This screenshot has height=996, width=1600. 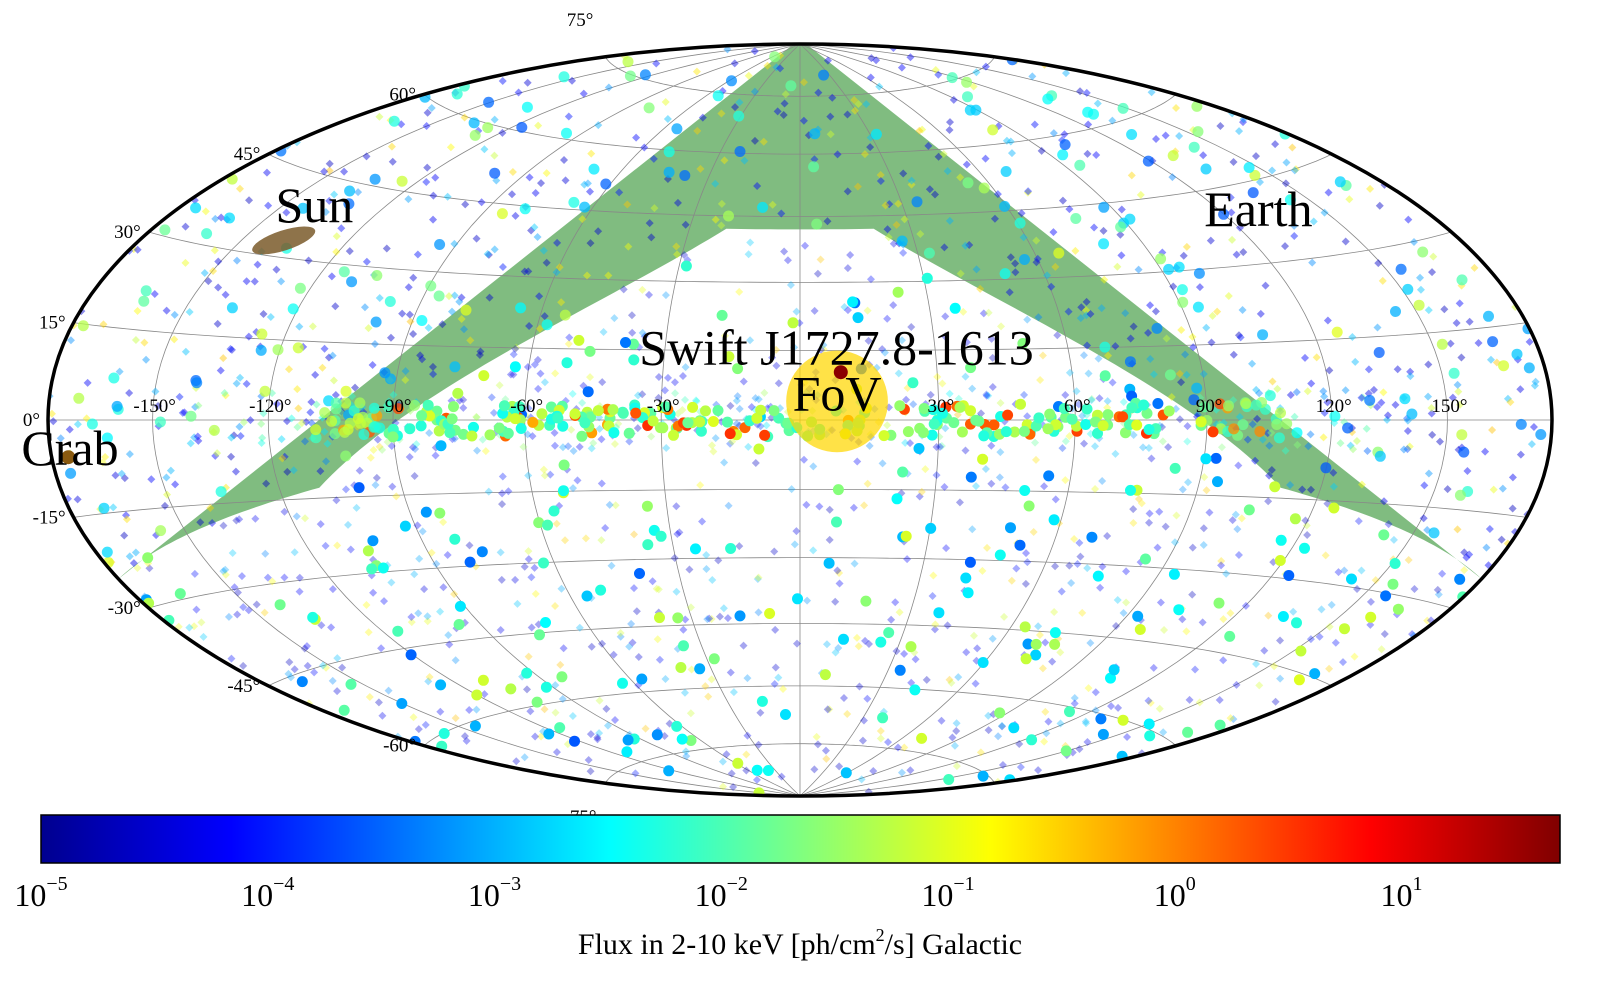 What do you see at coordinates (127, 232) in the screenshot?
I see `latitude-tick: 30°` at bounding box center [127, 232].